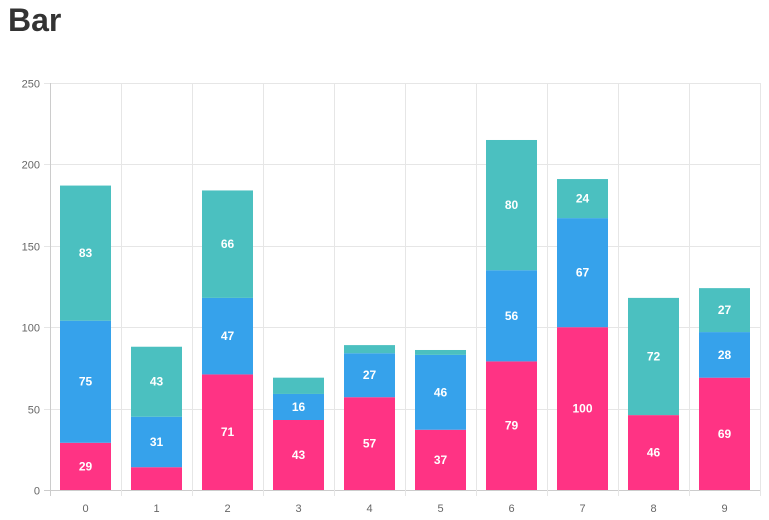  I want to click on x-tick-label: 3, so click(298, 509).